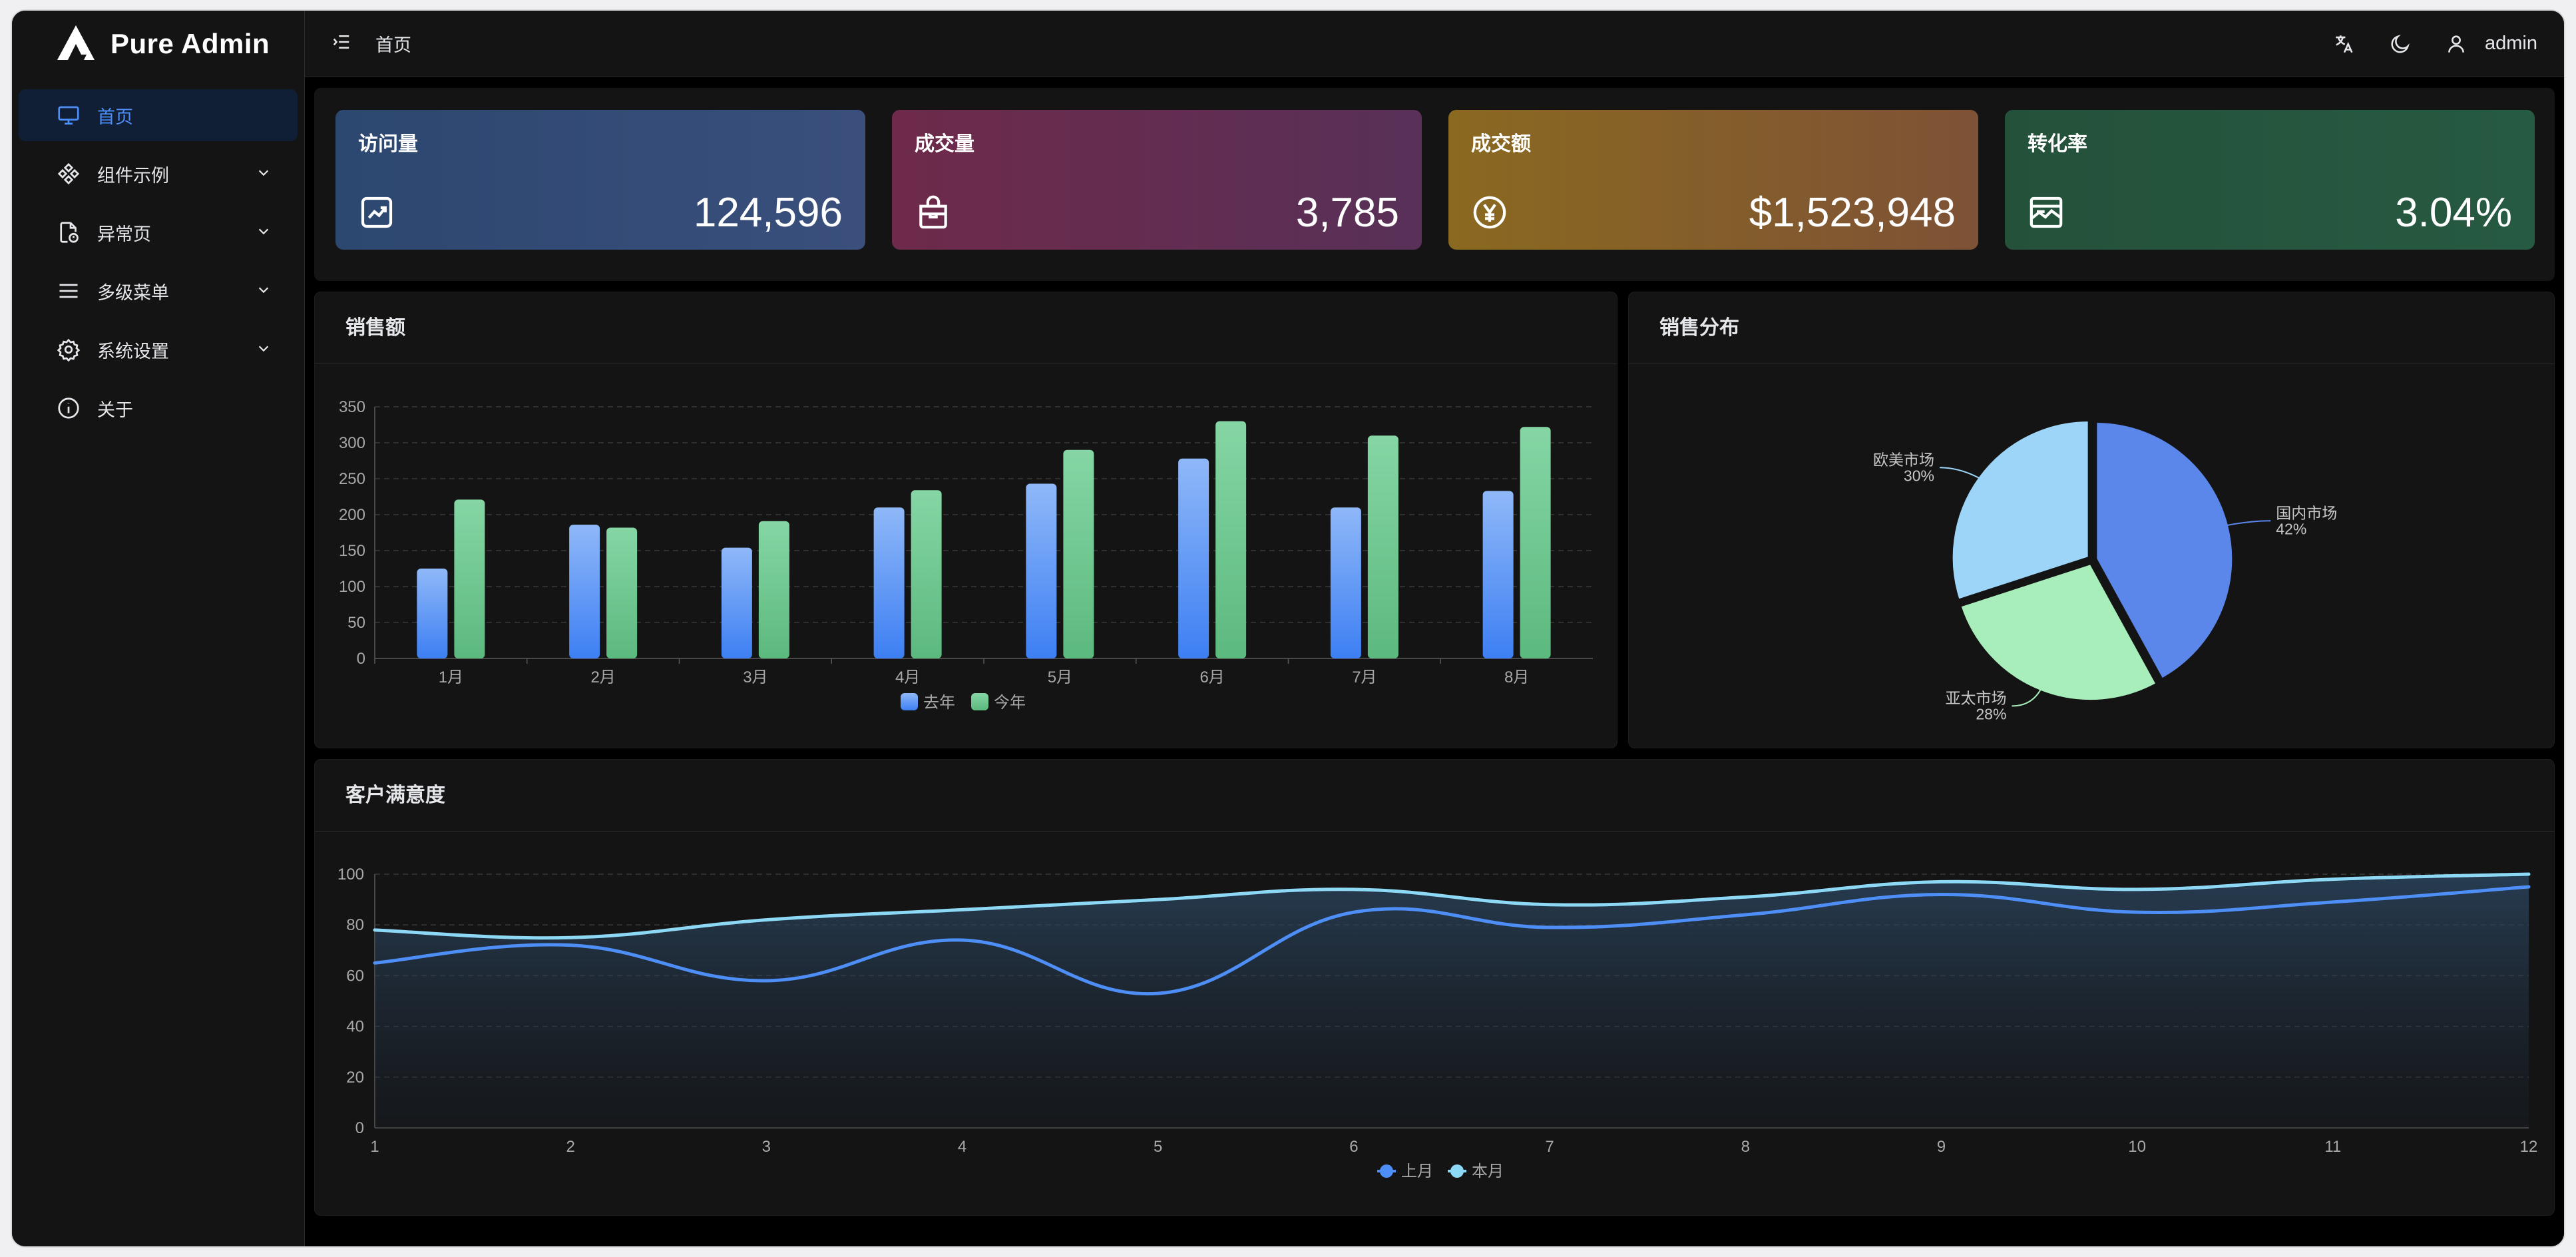 The width and height of the screenshot is (2576, 1257). What do you see at coordinates (158, 115) in the screenshot?
I see `sidebar-item-home: 首页` at bounding box center [158, 115].